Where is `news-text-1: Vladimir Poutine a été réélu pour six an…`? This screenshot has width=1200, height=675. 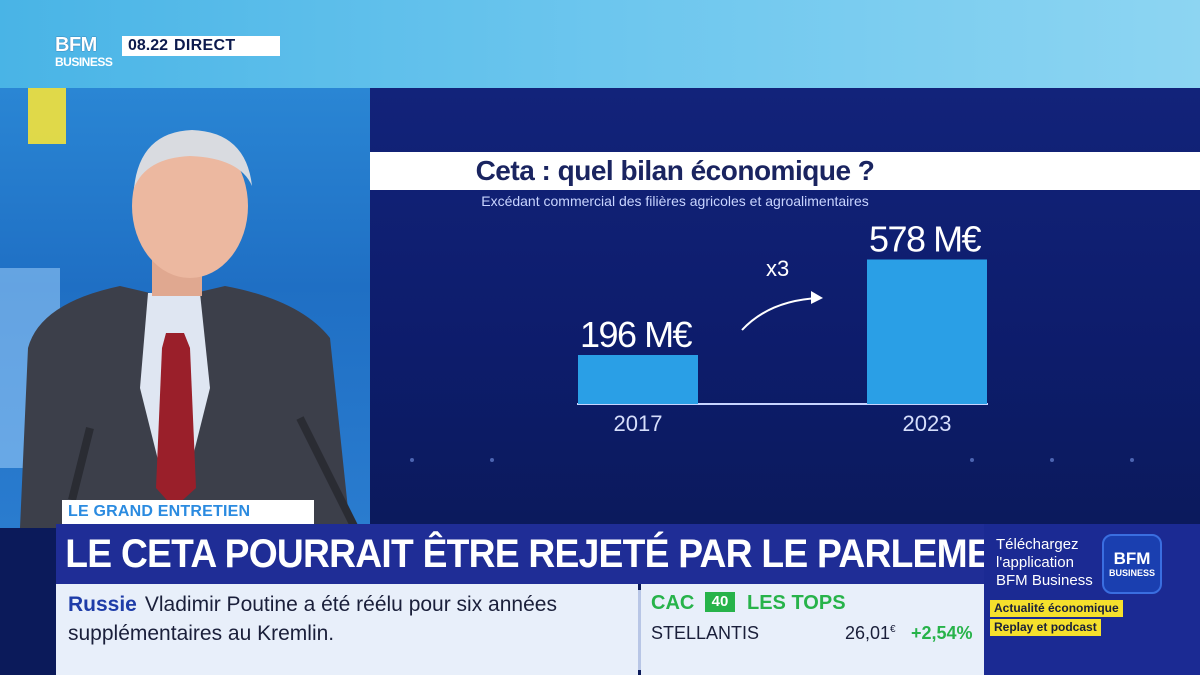 news-text-1: Vladimir Poutine a été réélu pour six an… is located at coordinates (350, 604).